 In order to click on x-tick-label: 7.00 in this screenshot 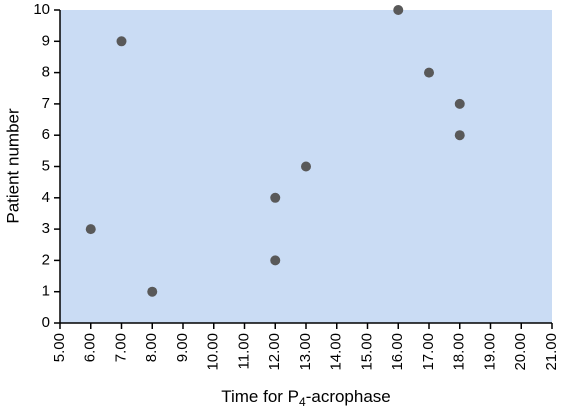, I will do `click(120, 347)`.